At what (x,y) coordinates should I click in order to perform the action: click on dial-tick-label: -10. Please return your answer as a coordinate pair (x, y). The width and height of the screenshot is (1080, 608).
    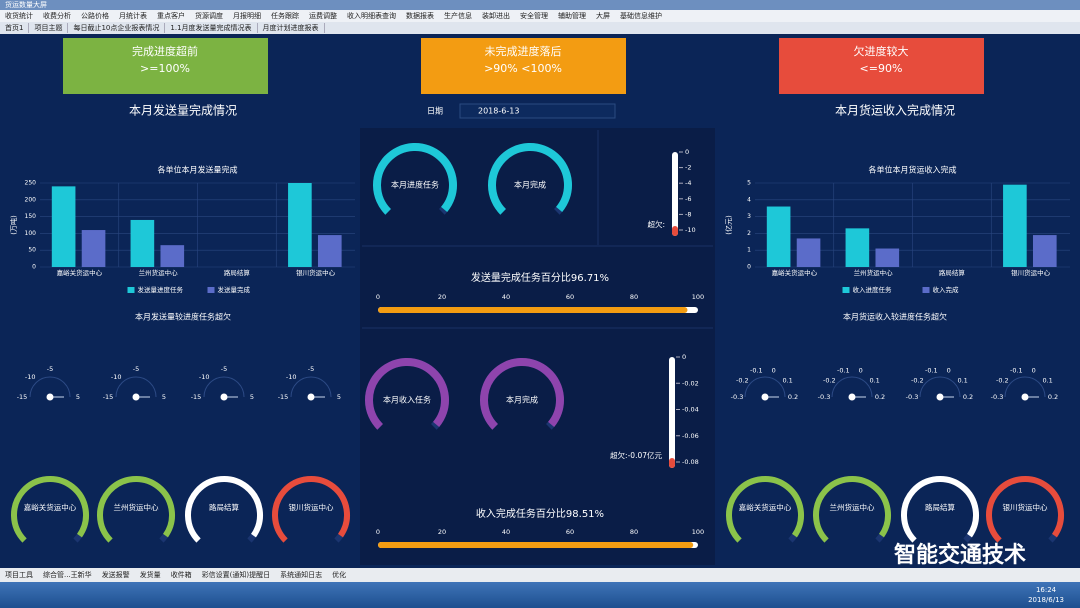
    Looking at the image, I should click on (30, 377).